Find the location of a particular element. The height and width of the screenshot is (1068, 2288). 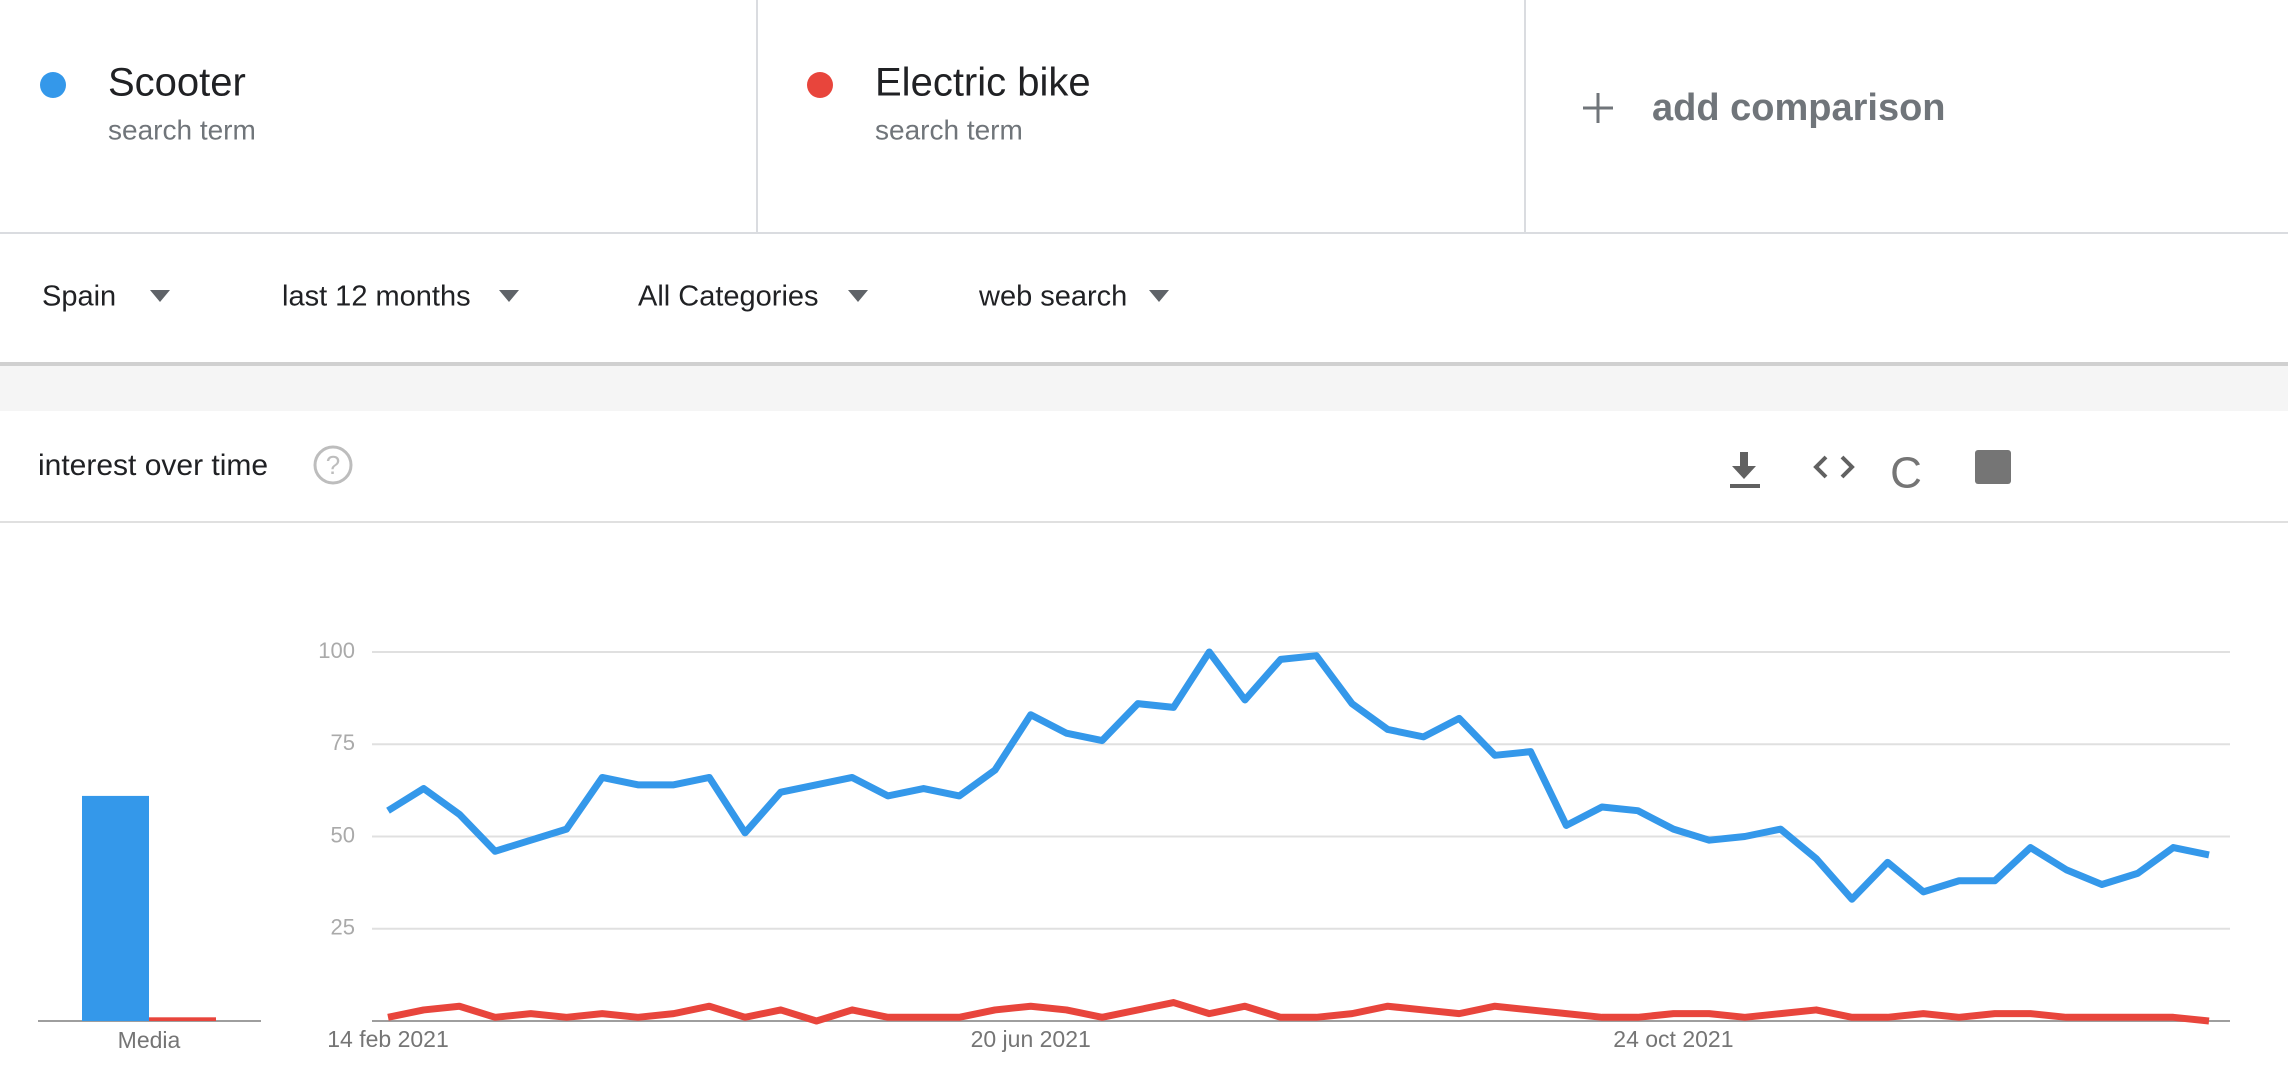

term: Electric bike is located at coordinates (983, 83).